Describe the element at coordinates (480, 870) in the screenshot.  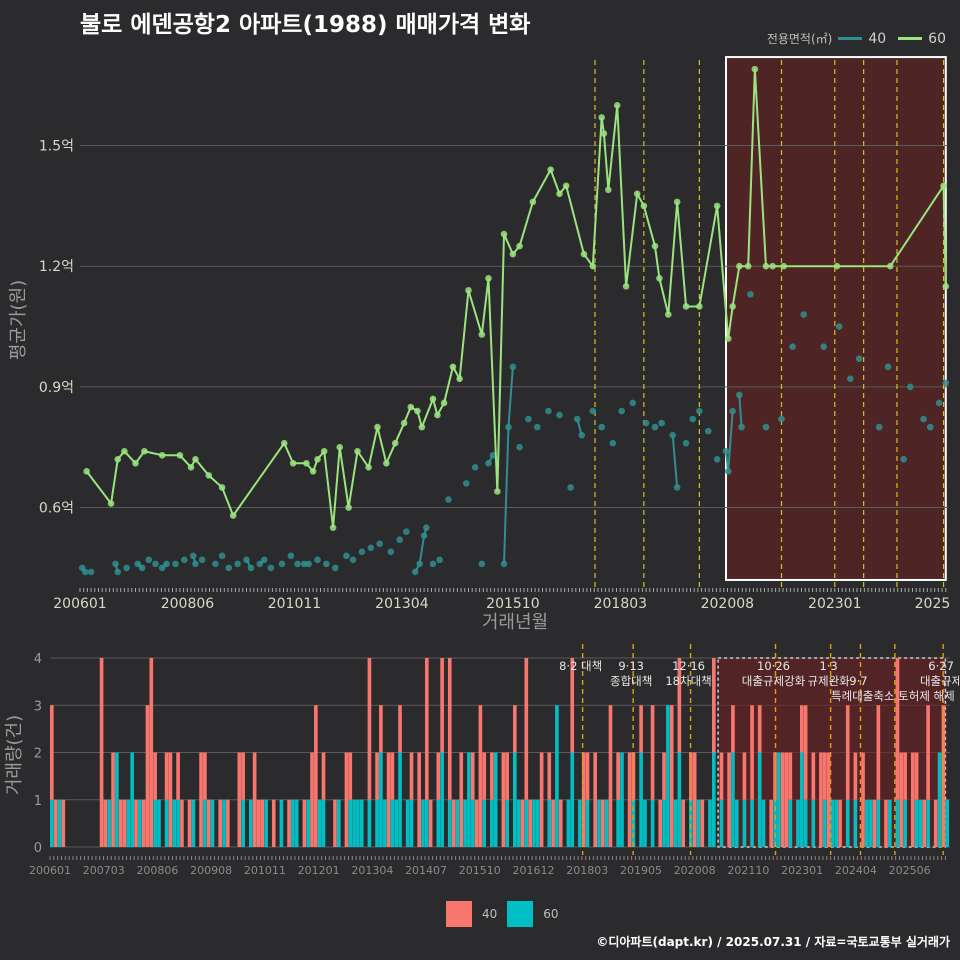
I see `bar-x-tick-label: 201510` at that location.